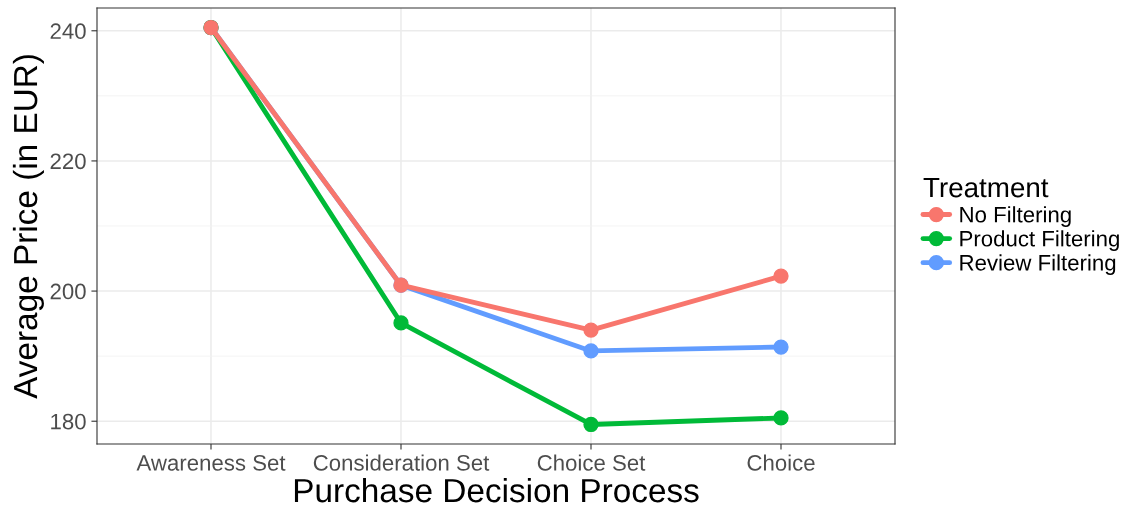 The width and height of the screenshot is (1129, 510). What do you see at coordinates (1038, 265) in the screenshot?
I see `legend-label: Review Filtering` at bounding box center [1038, 265].